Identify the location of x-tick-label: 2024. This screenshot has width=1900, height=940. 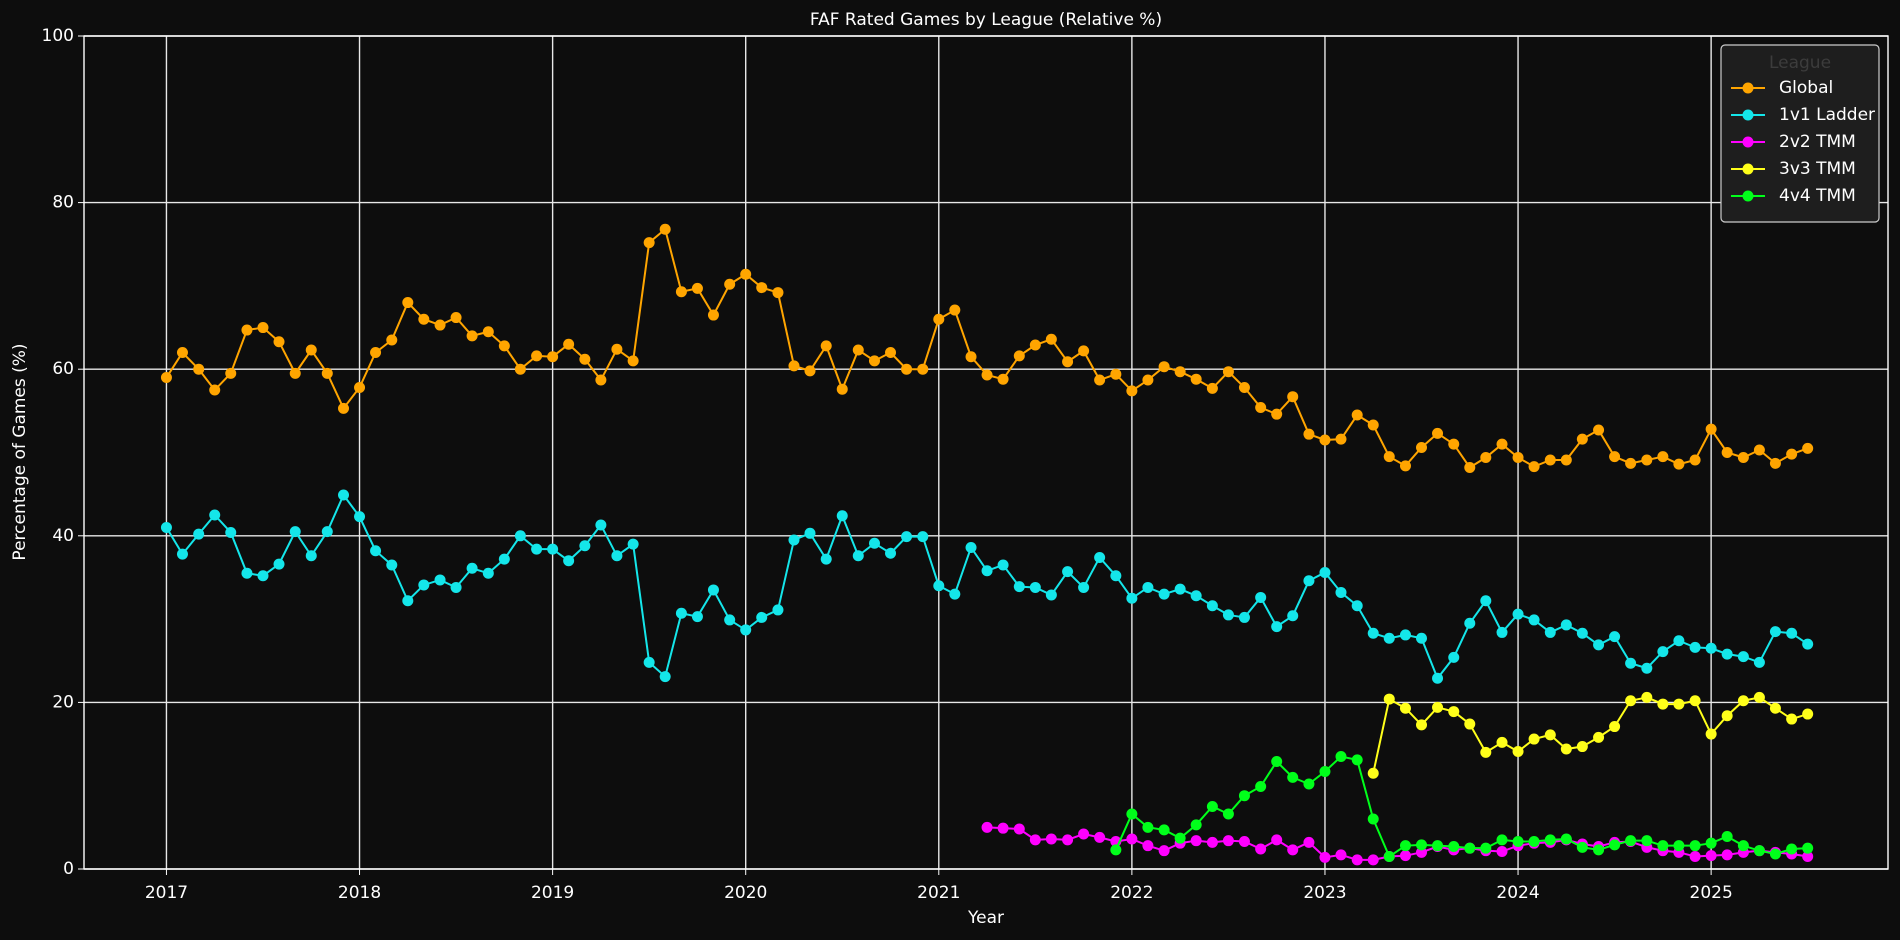
(1517, 893).